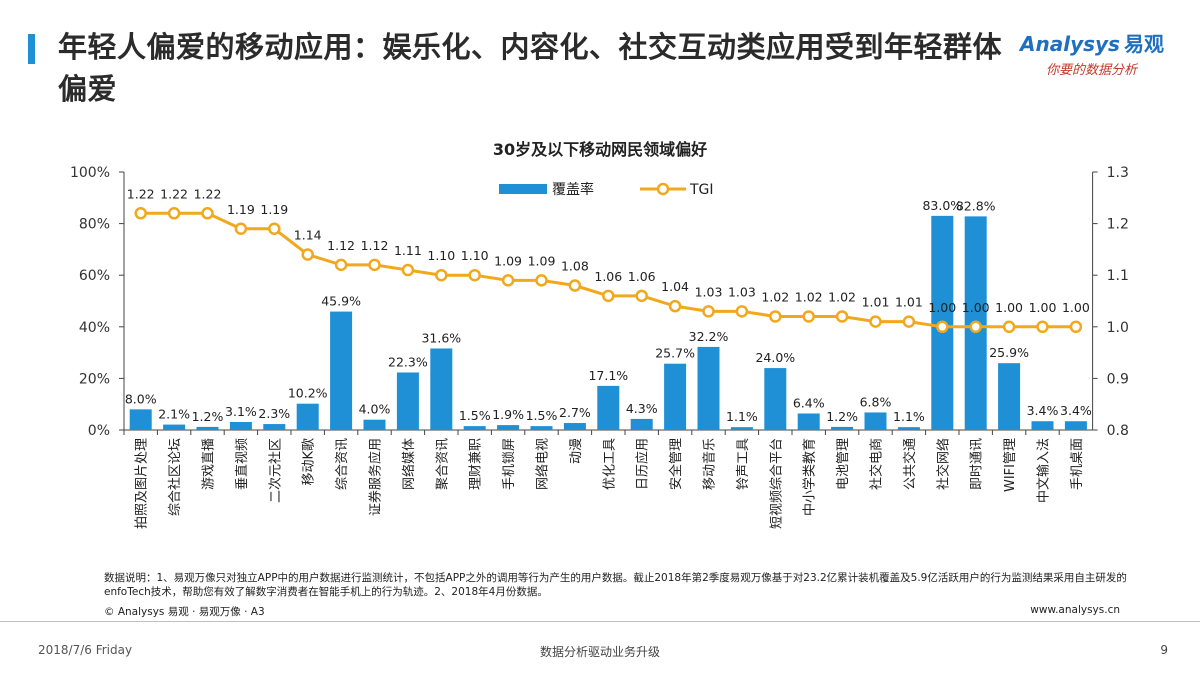  What do you see at coordinates (575, 266) in the screenshot?
I see `tgi-point-label: 1.08` at bounding box center [575, 266].